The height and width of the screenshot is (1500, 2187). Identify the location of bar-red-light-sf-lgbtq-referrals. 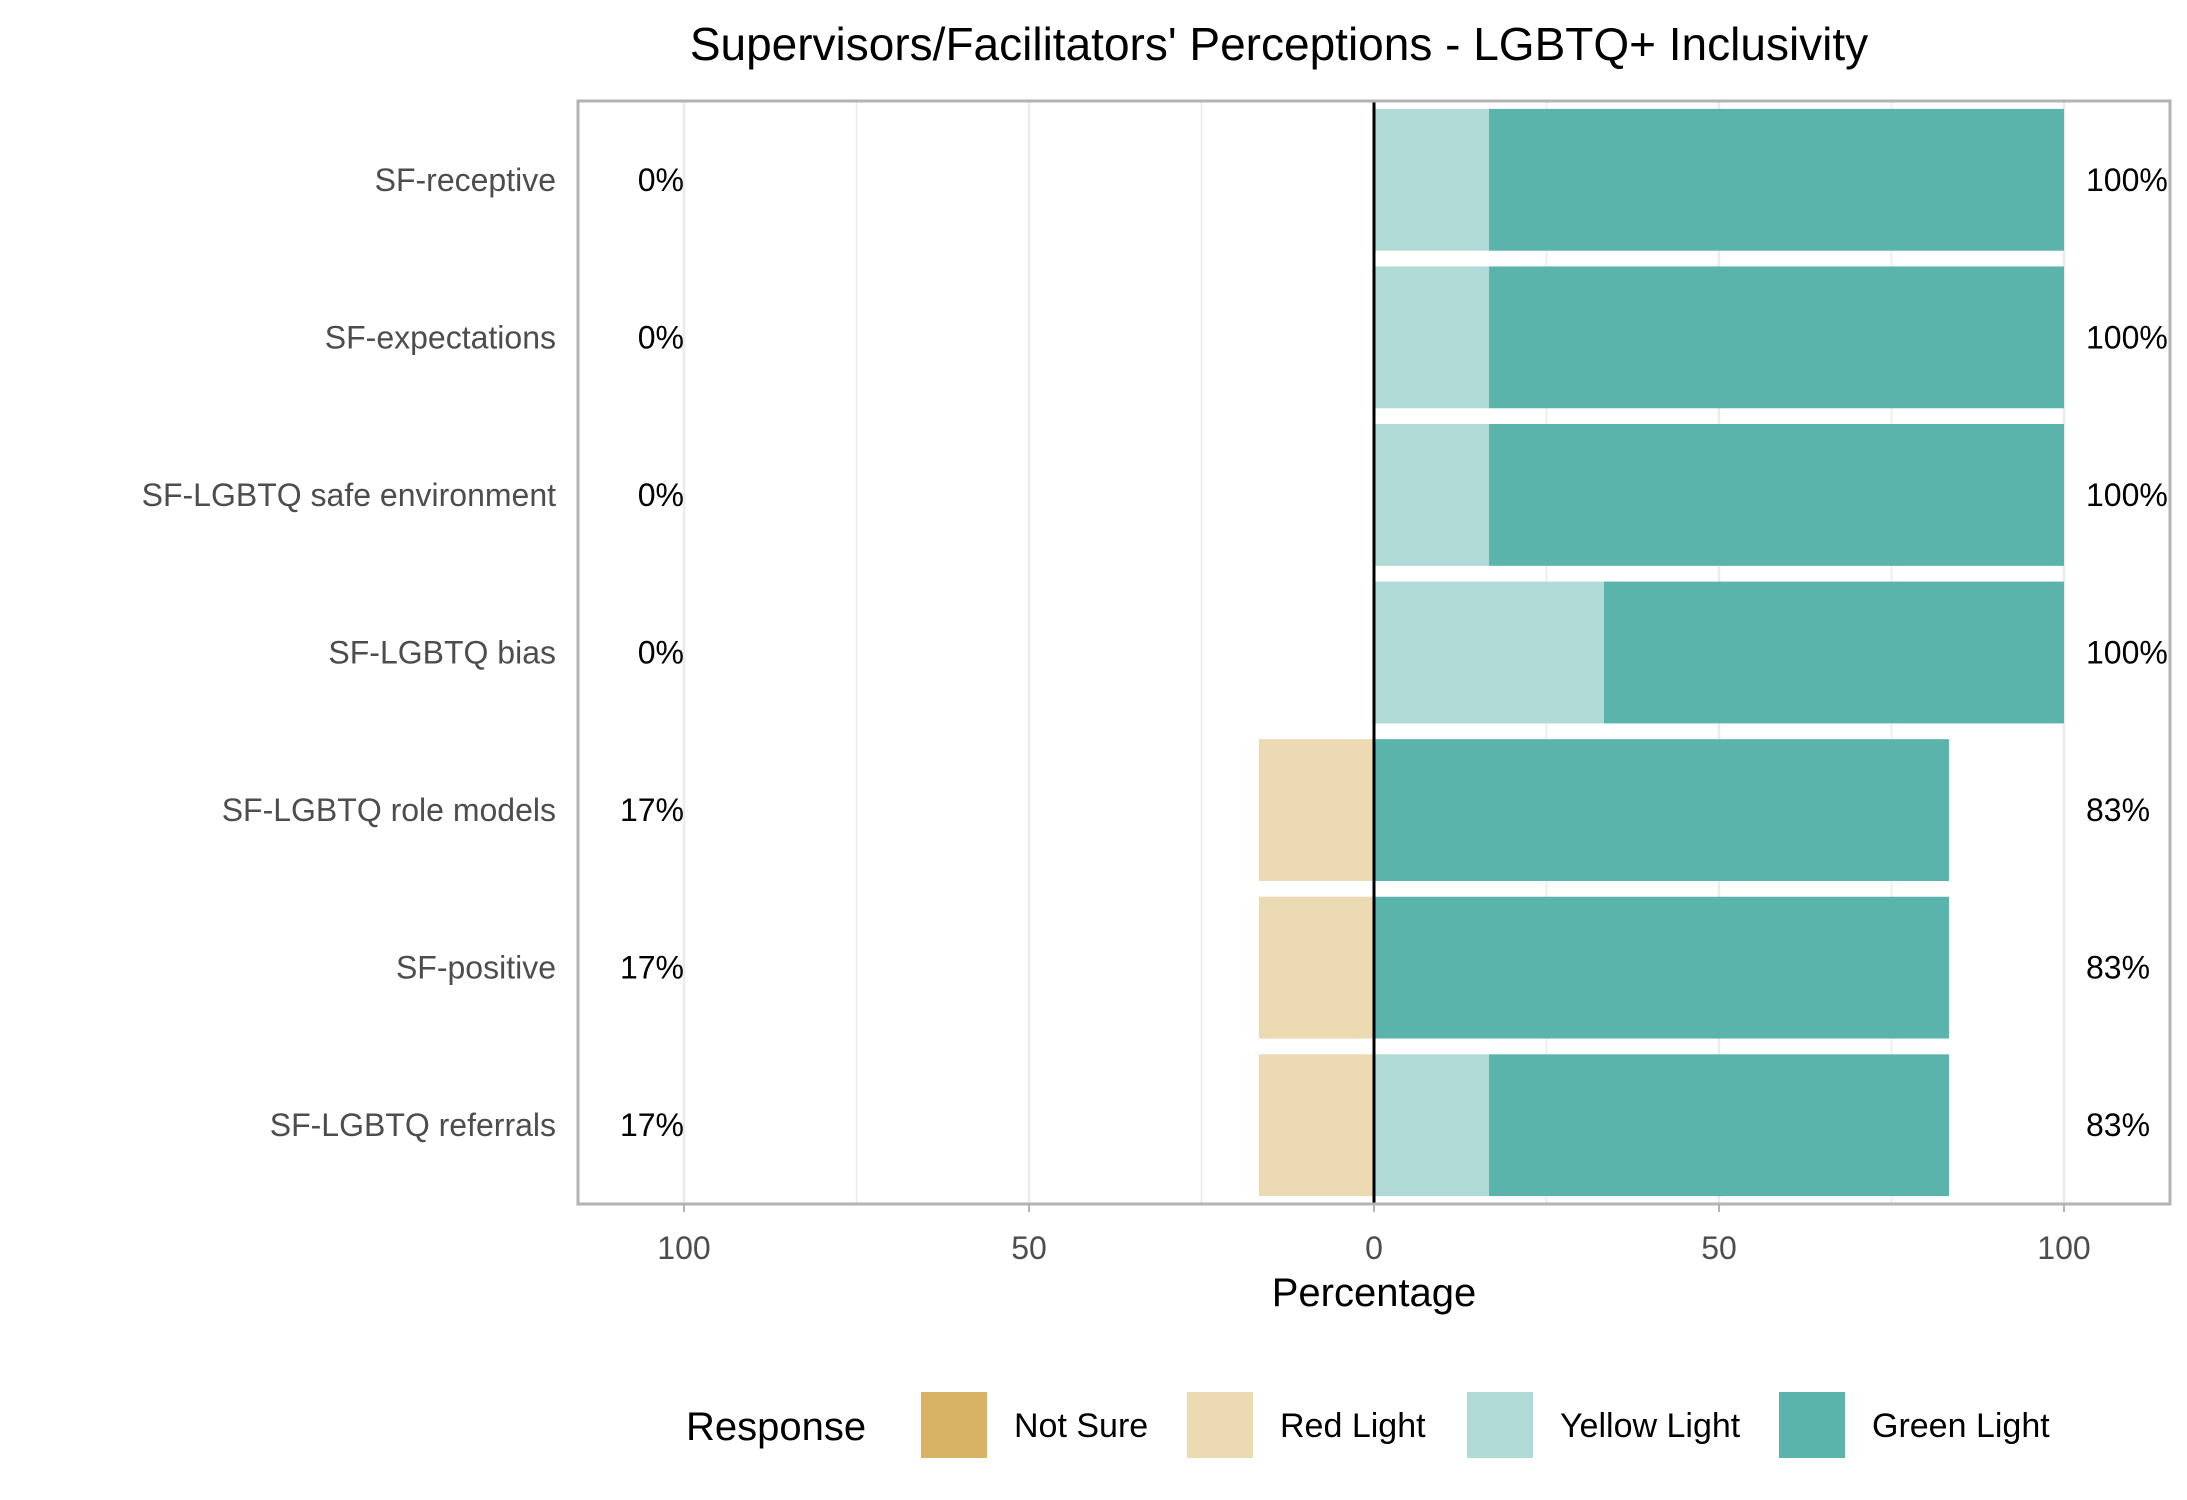
(1316, 1125).